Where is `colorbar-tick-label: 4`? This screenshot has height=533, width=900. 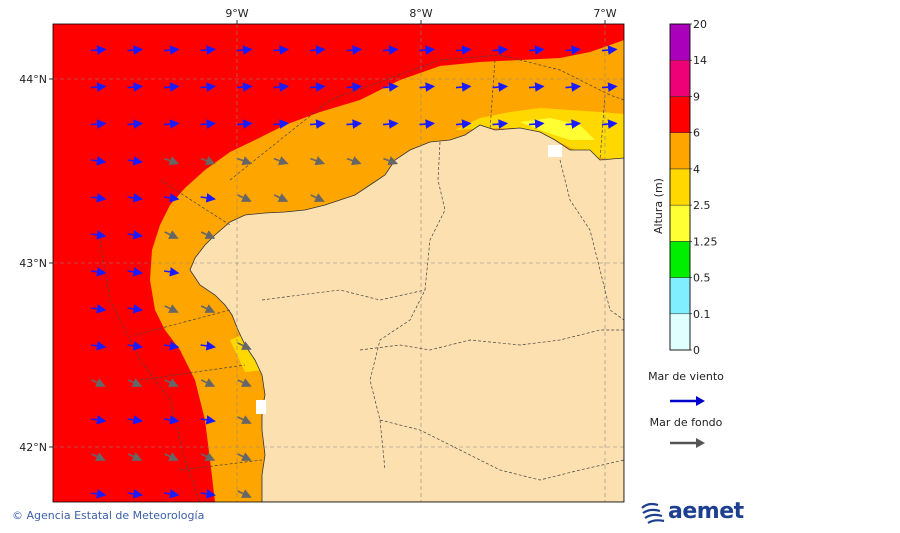
colorbar-tick-label: 4 is located at coordinates (696, 169).